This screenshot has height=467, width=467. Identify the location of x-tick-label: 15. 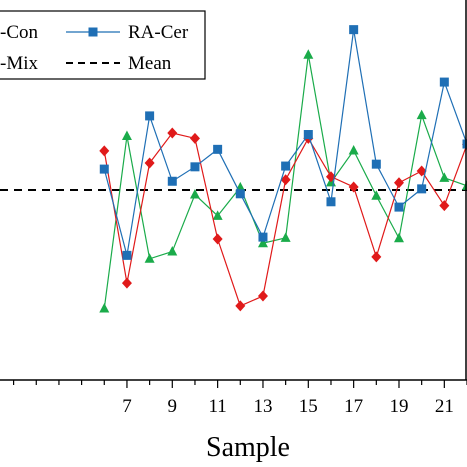
(308, 406).